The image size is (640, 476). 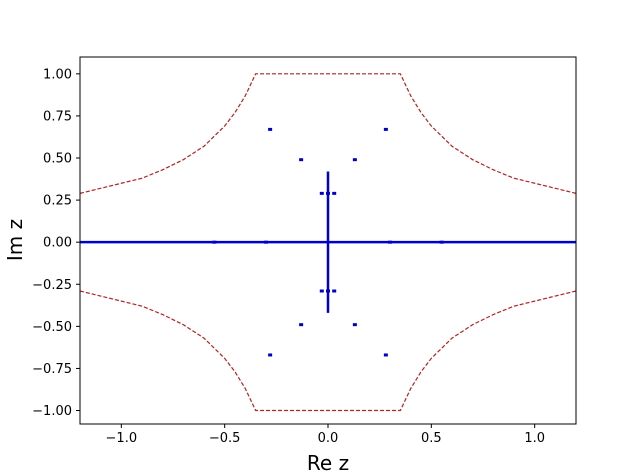 I want to click on x-tick-label: 0.5, so click(x=431, y=438).